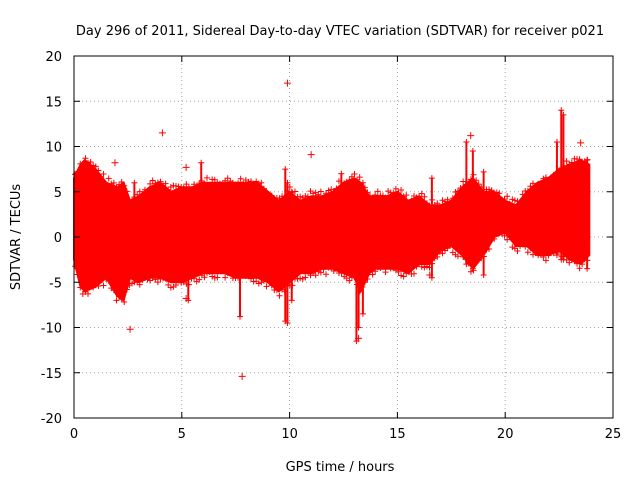  What do you see at coordinates (16, 237) in the screenshot?
I see `y-axis-label: SDTVAR / TECUs` at bounding box center [16, 237].